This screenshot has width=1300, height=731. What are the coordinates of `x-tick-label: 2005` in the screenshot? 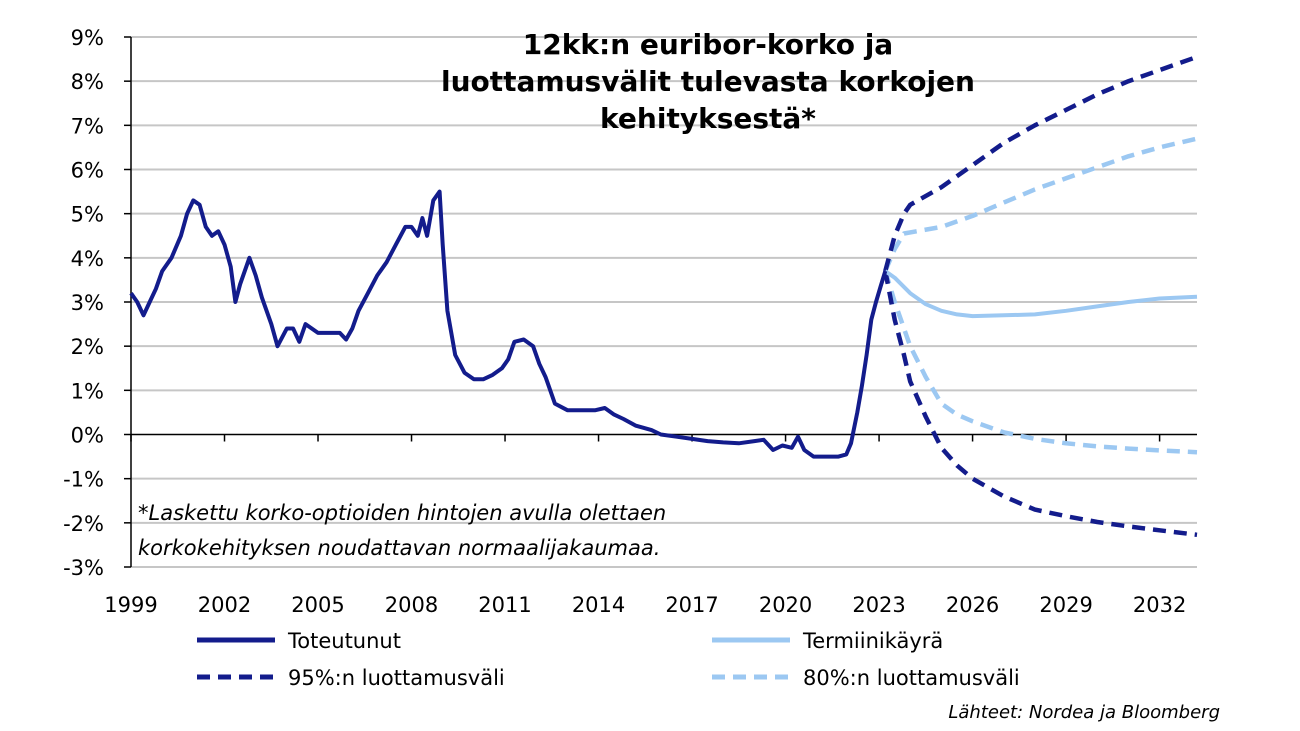 It's located at (317, 605).